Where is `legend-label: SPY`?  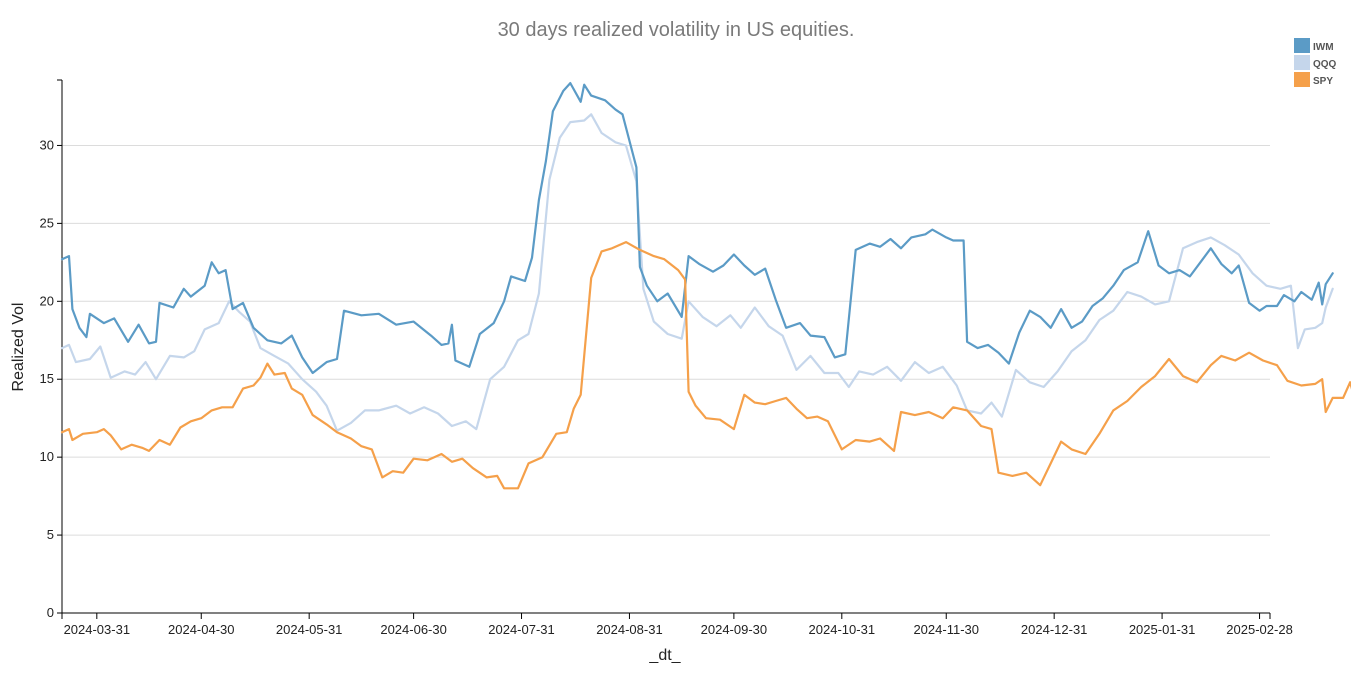 legend-label: SPY is located at coordinates (1323, 81).